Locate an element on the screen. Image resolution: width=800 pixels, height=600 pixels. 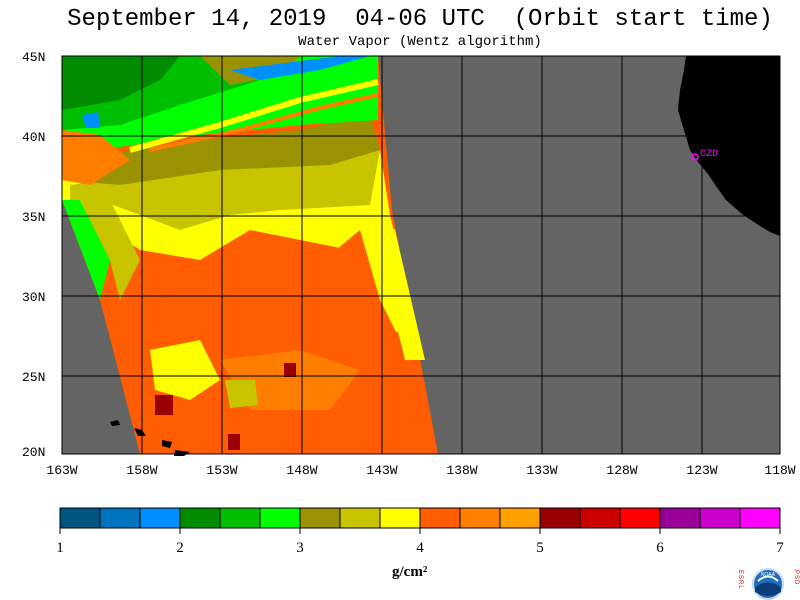
colorbar-units: g/cm² is located at coordinates (410, 572).